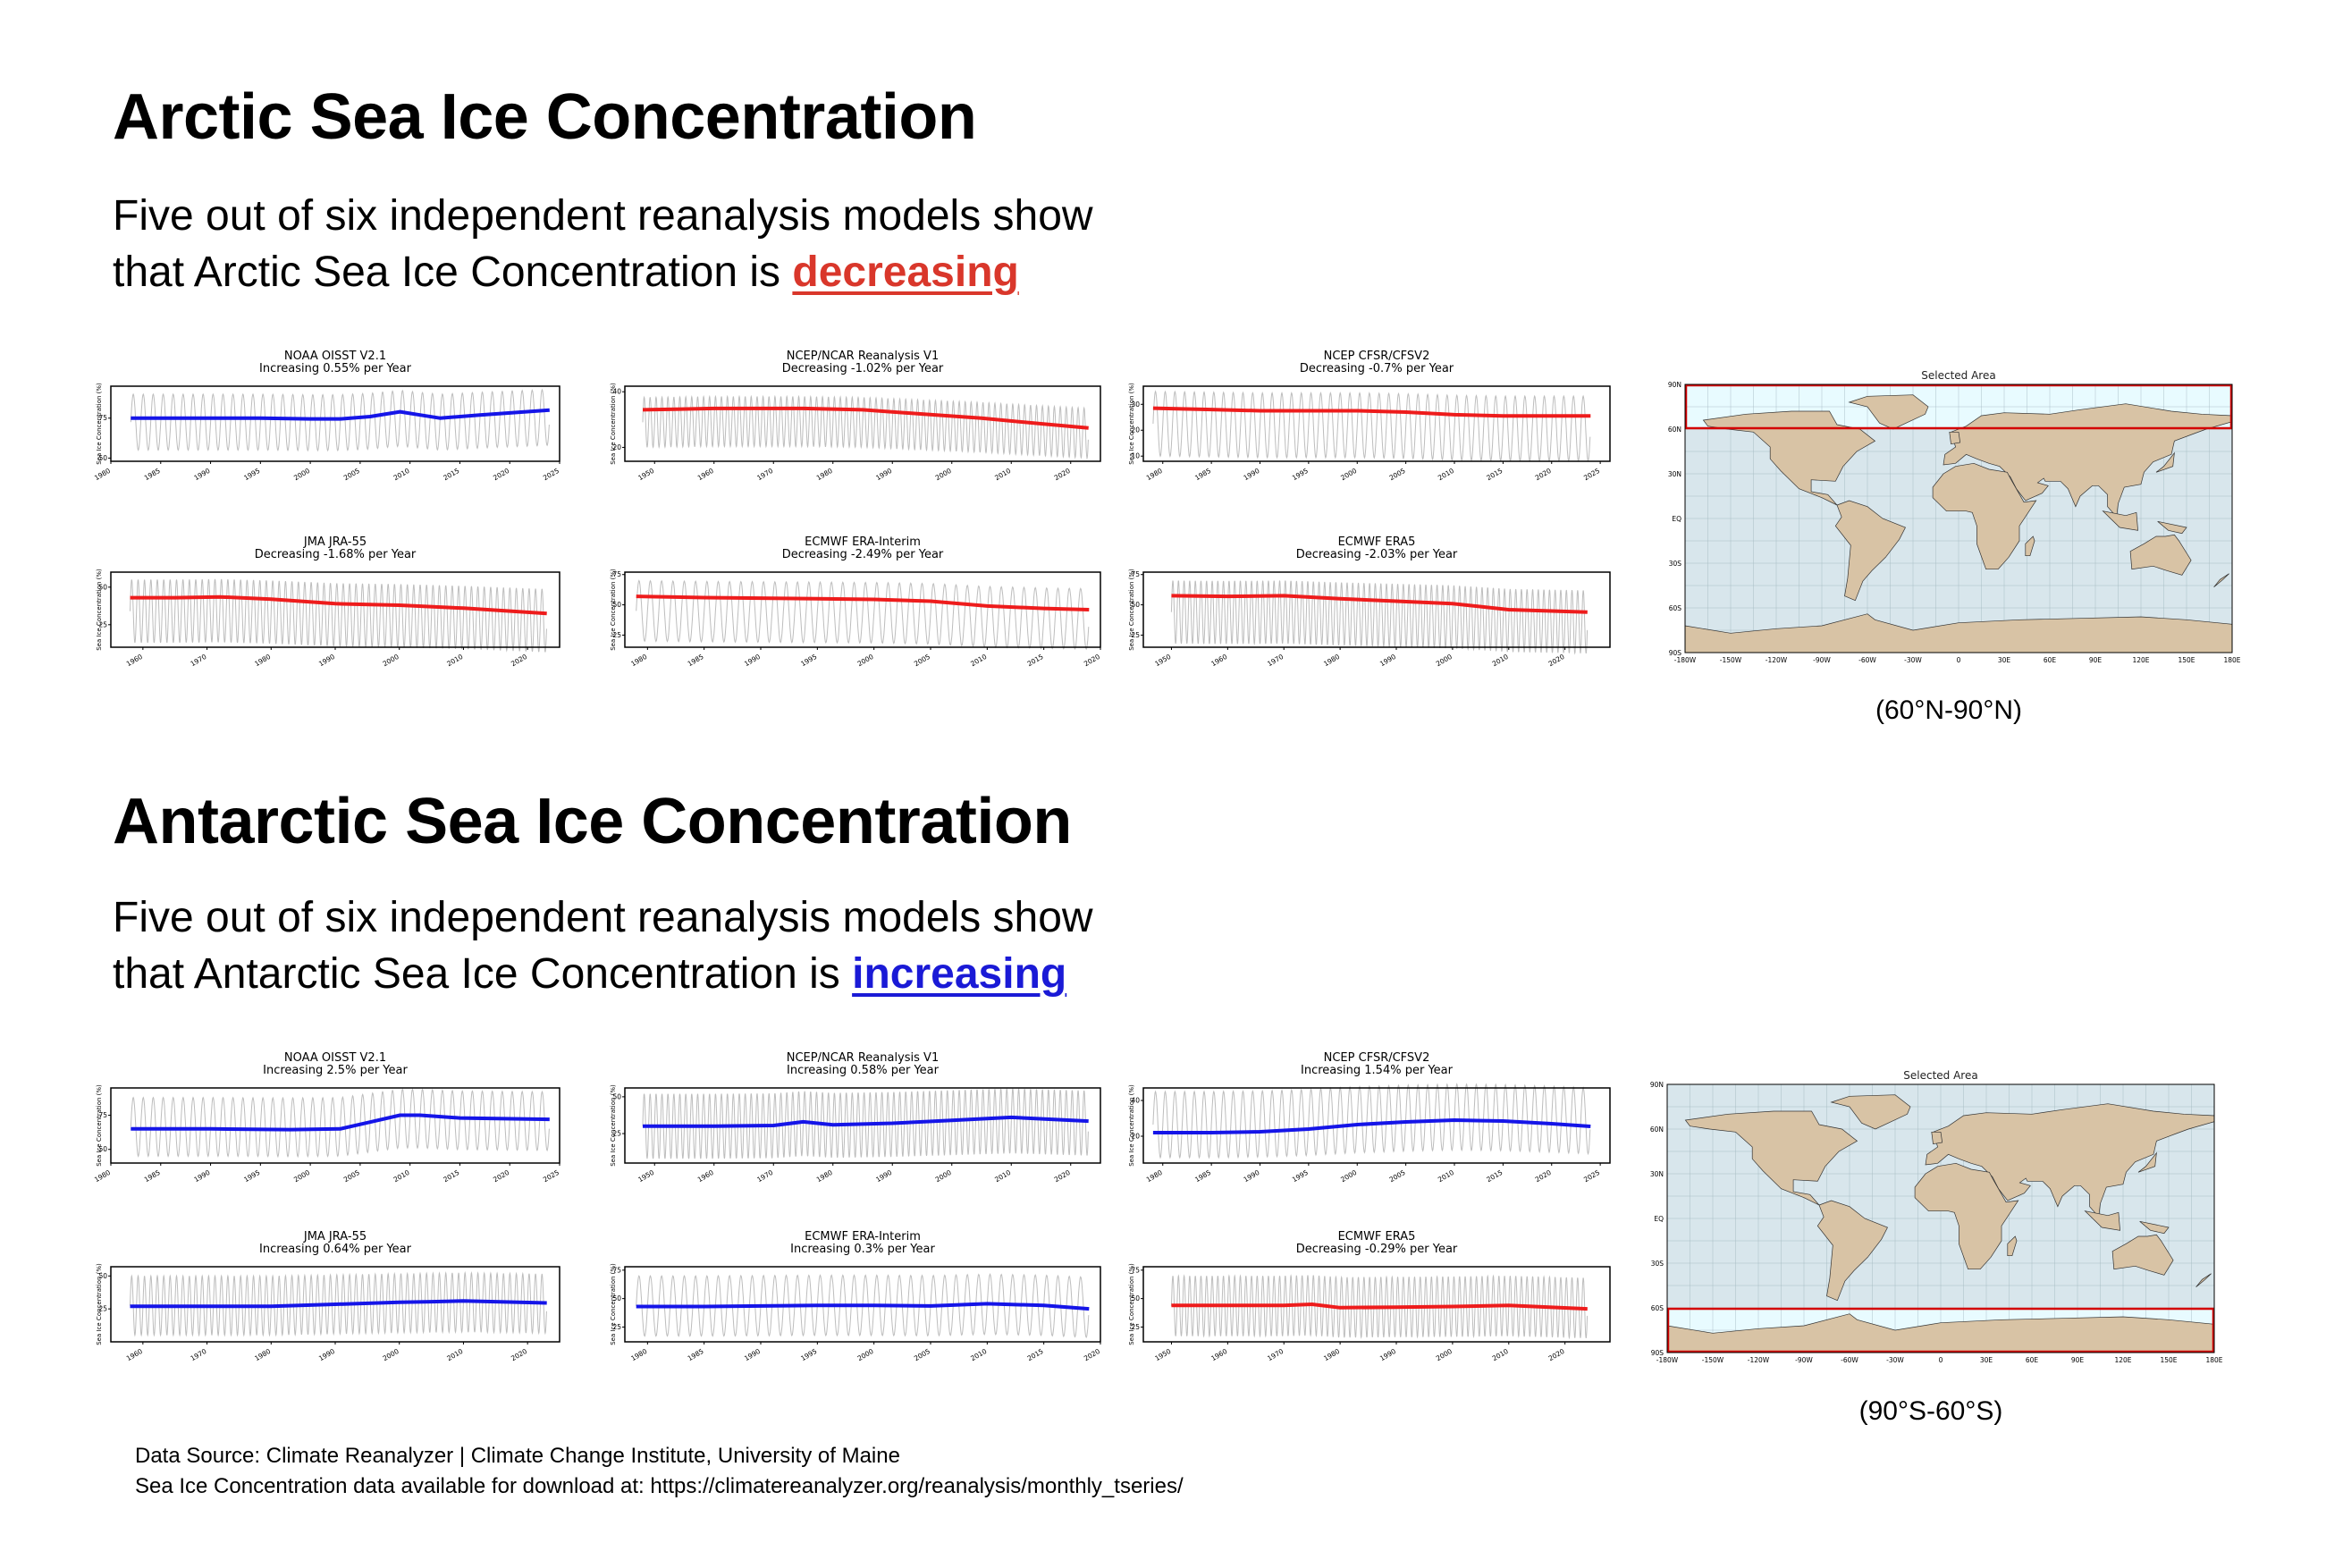 This screenshot has height=1568, width=2326. I want to click on lat-label: 60S, so click(1657, 1308).